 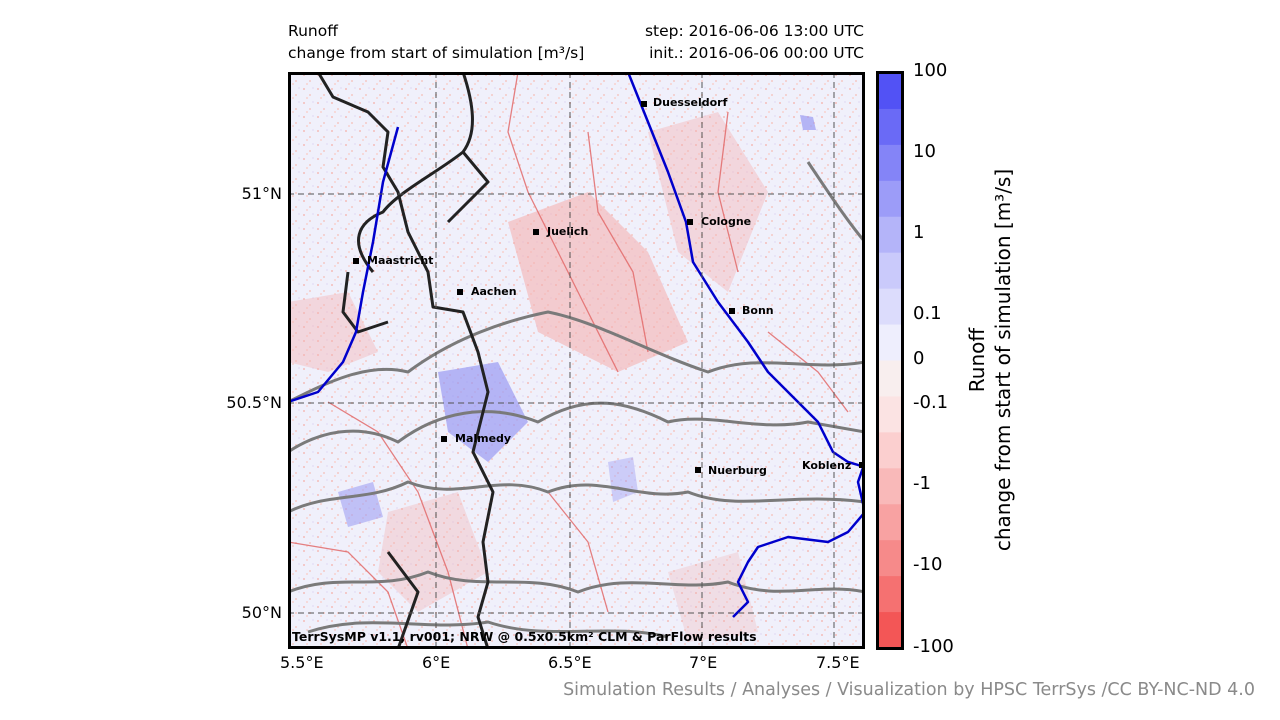 I want to click on city-label-malmedy: Malmedy, so click(x=483, y=438).